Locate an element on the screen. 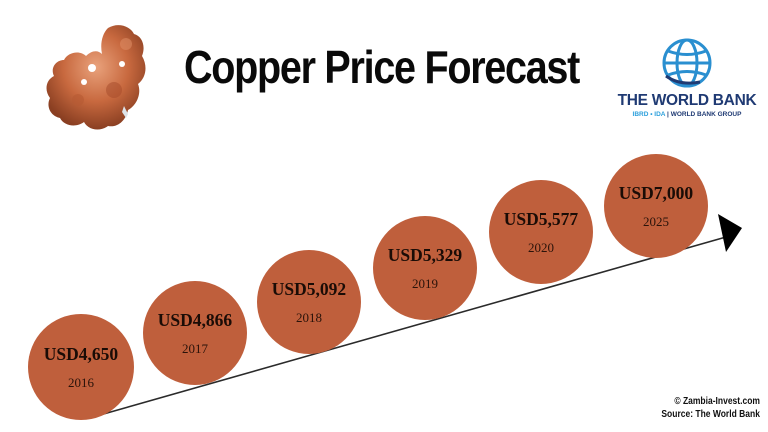 This screenshot has height=432, width=768. price-year: 2018 is located at coordinates (309, 317).